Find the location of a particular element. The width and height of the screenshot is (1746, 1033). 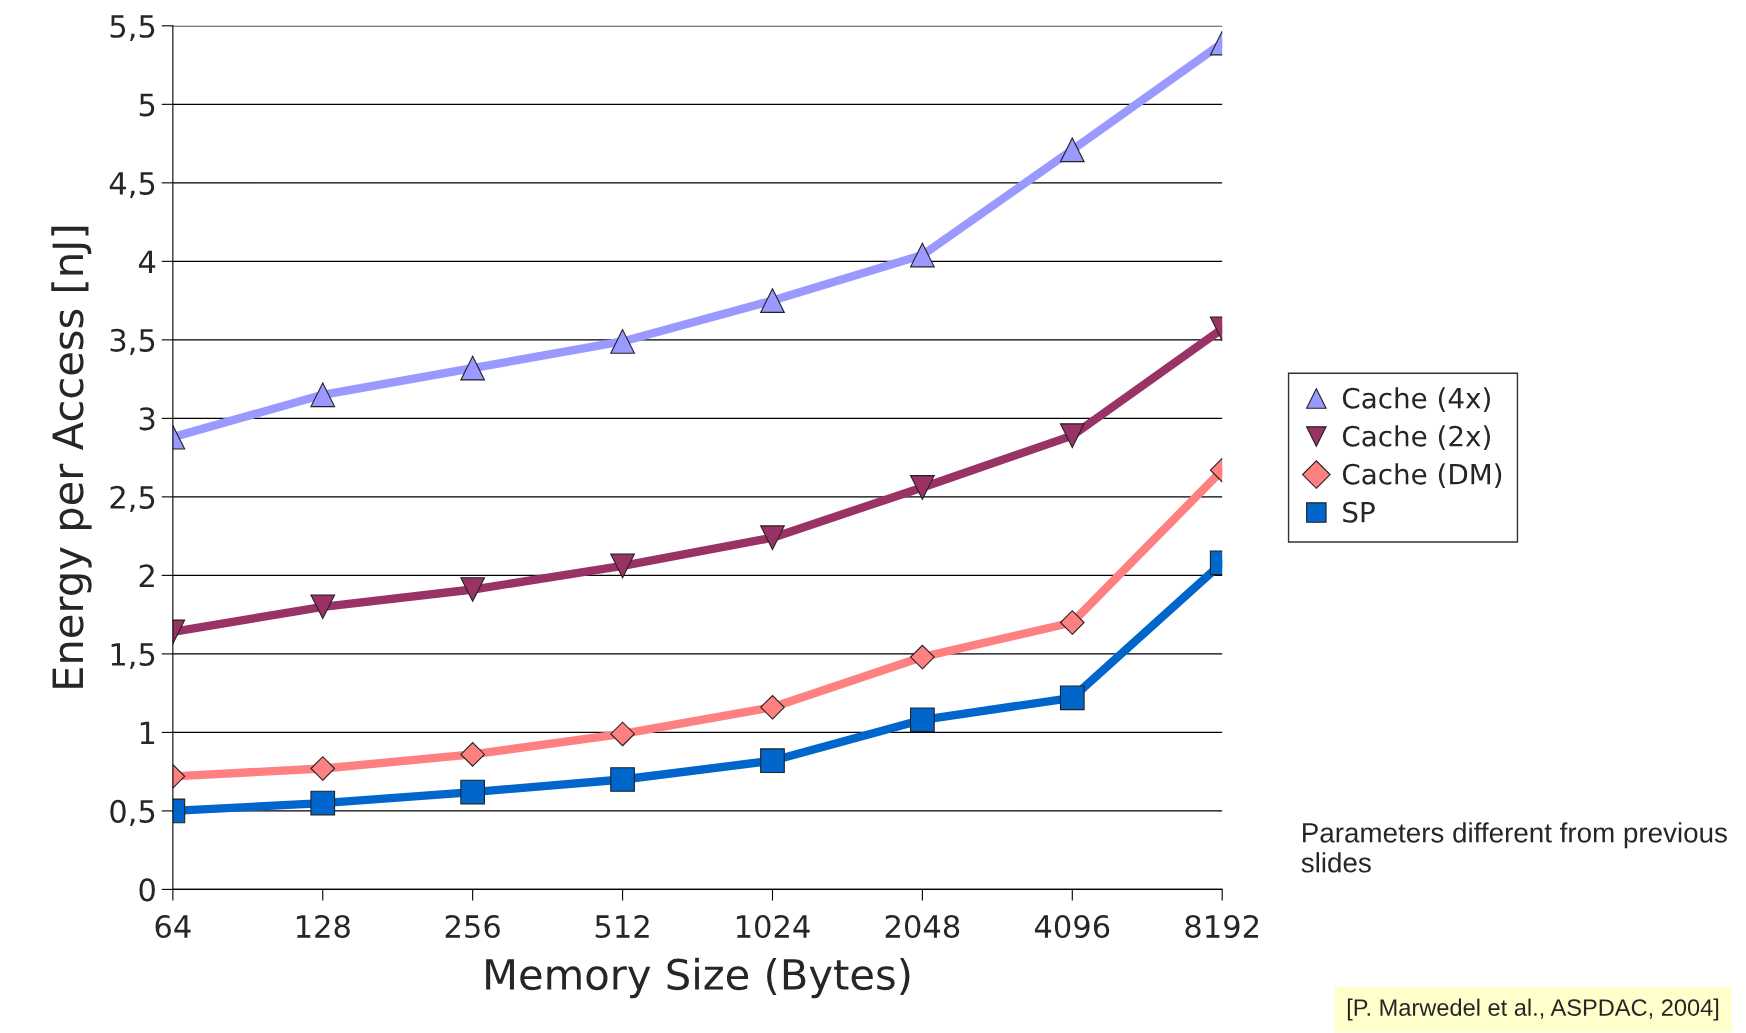

text: [P. Marwedel et al., ASPDAC, 2004] is located at coordinates (1533, 1009).